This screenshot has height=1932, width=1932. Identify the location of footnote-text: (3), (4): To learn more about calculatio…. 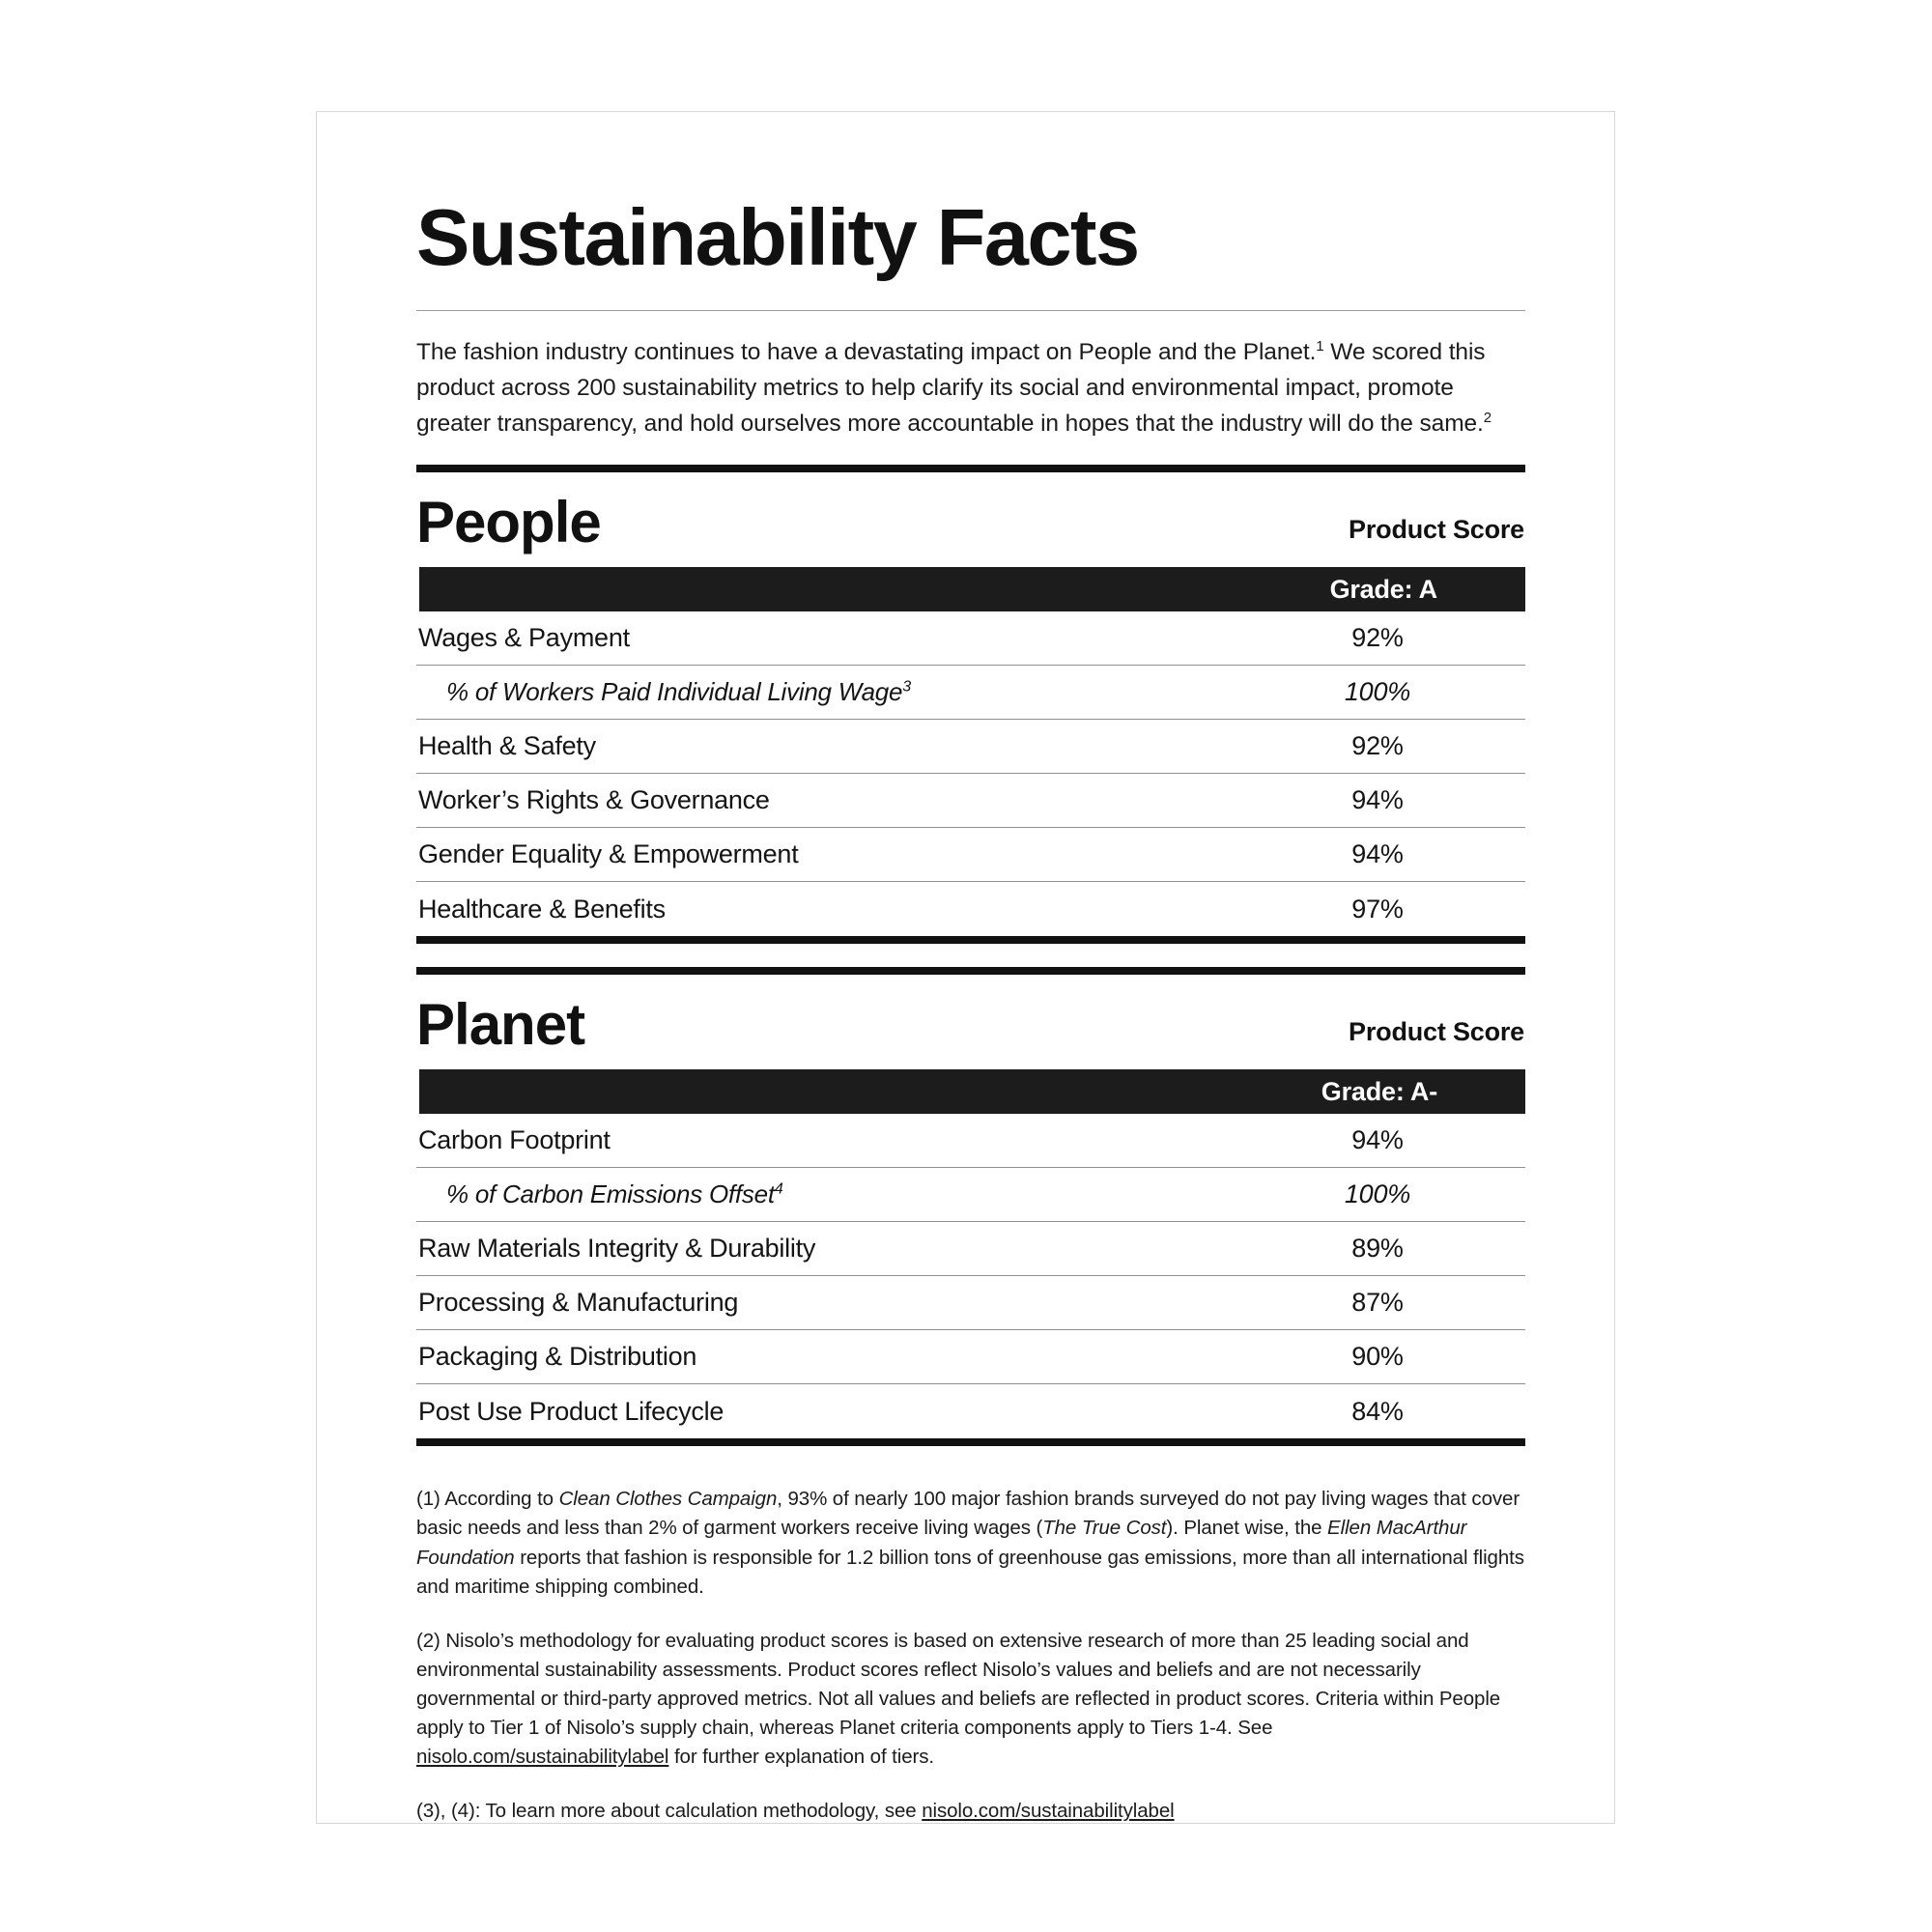
(669, 1811).